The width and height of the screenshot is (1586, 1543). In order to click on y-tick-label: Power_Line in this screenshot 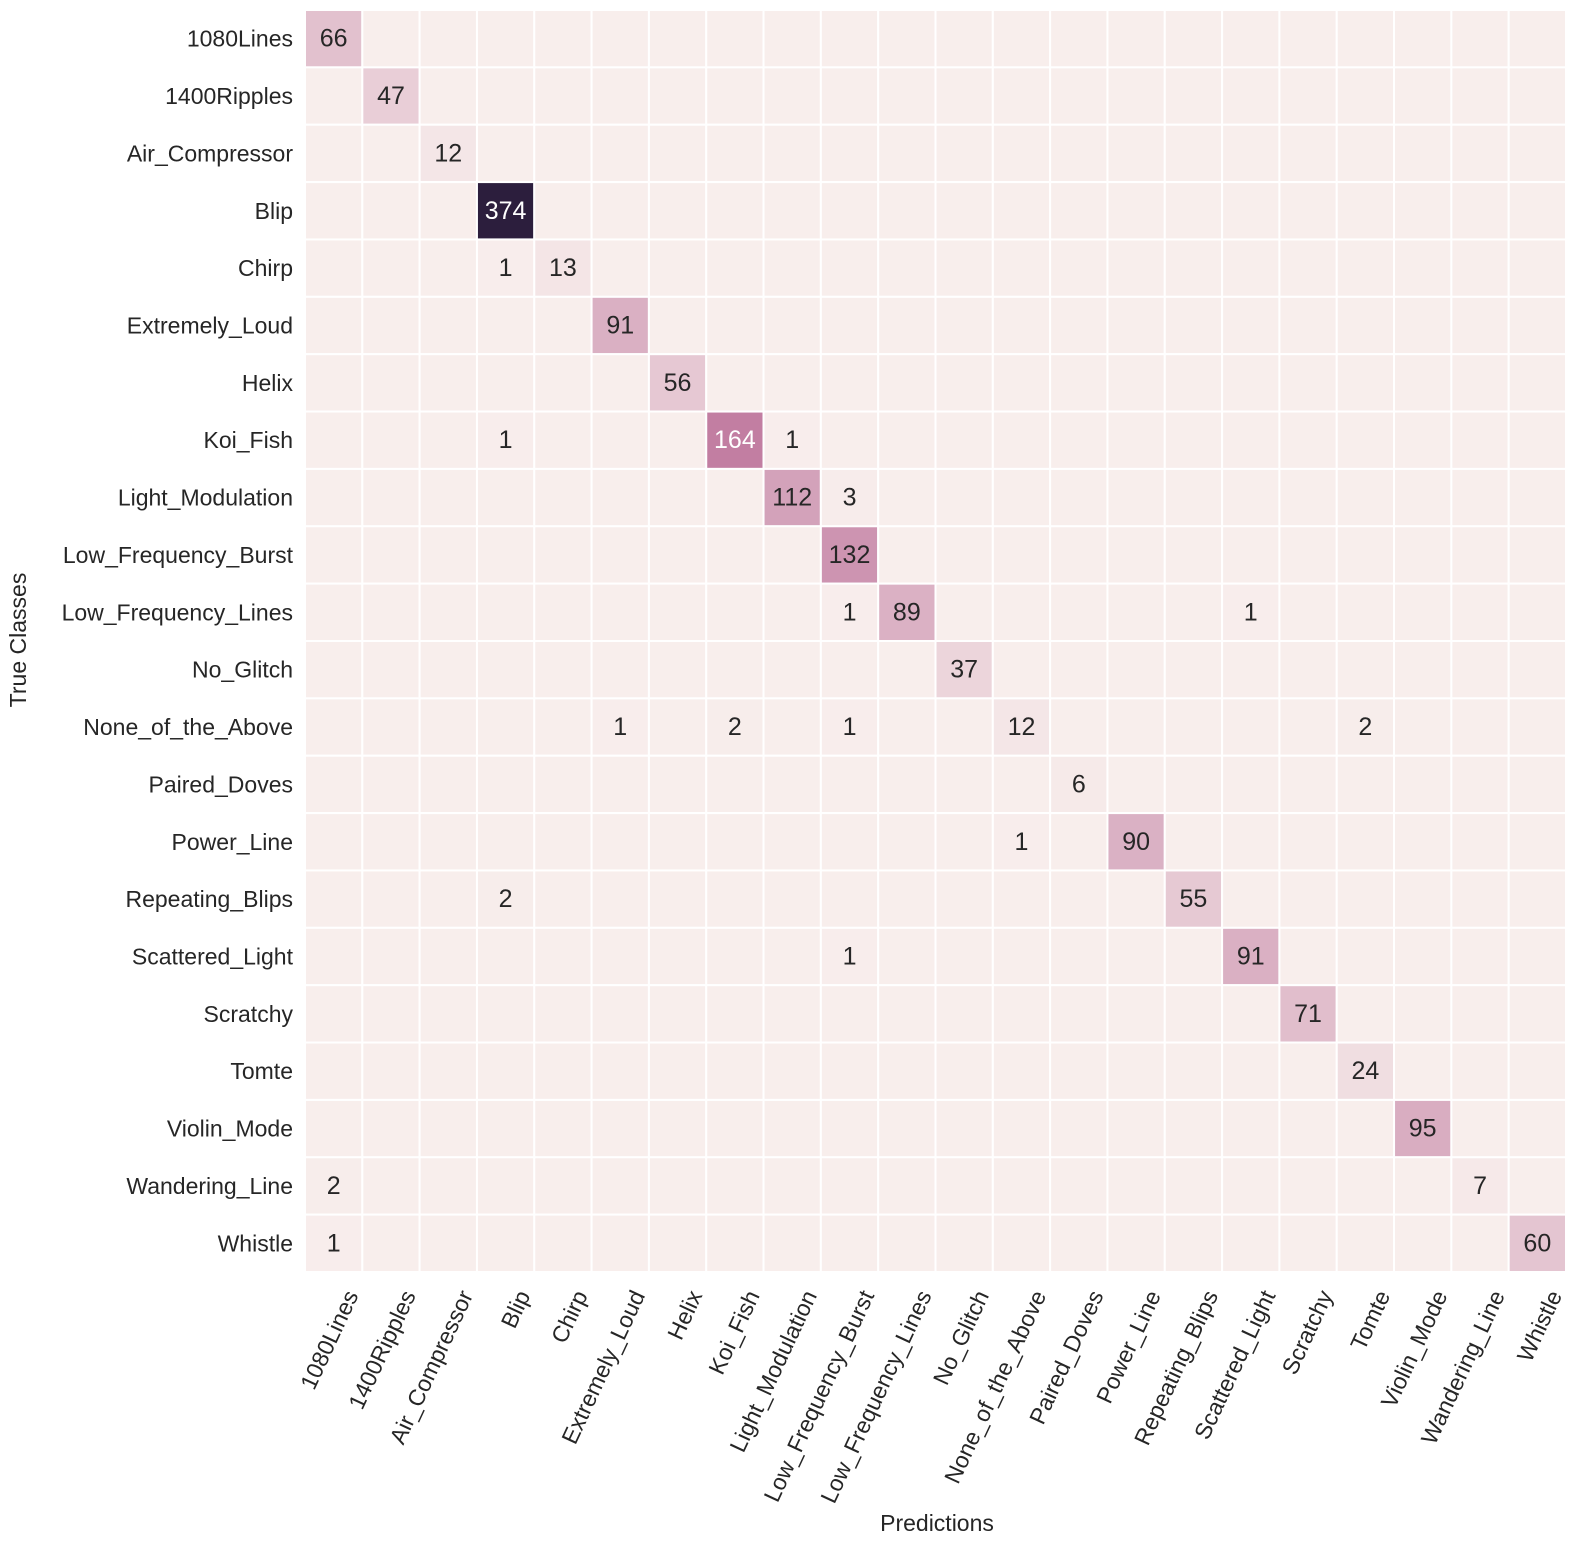, I will do `click(232, 842)`.